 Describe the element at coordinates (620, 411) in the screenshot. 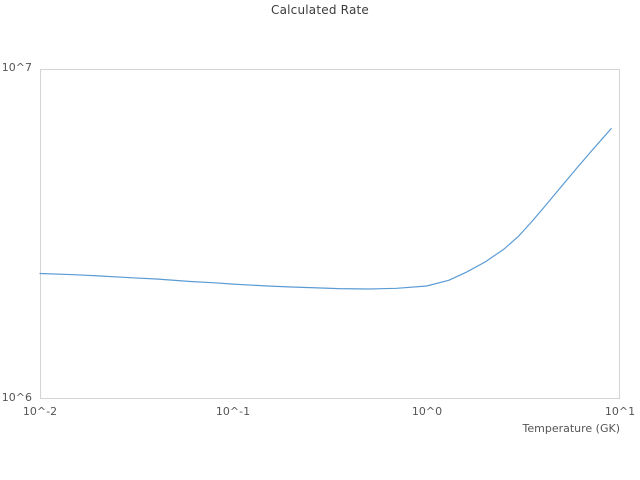

I see `x-tick-label-1e1: 10^1` at that location.